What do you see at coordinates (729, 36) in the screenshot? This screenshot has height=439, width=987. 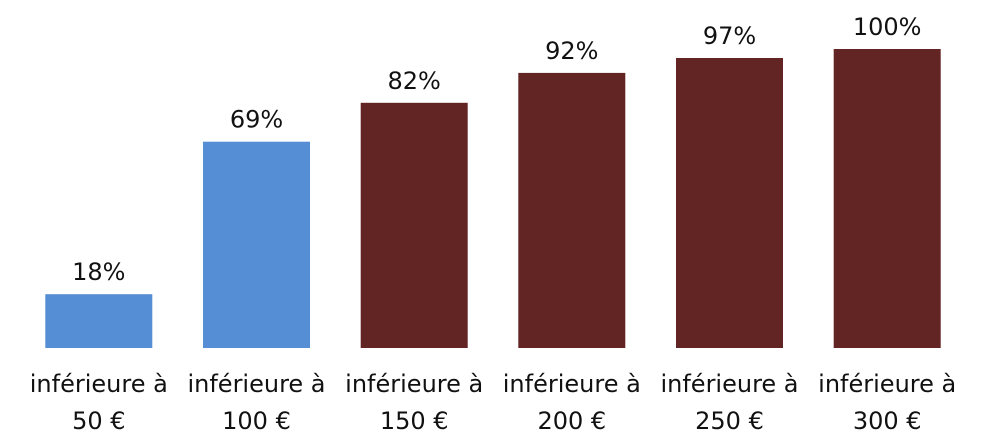 I see `value-label-5: 97%` at bounding box center [729, 36].